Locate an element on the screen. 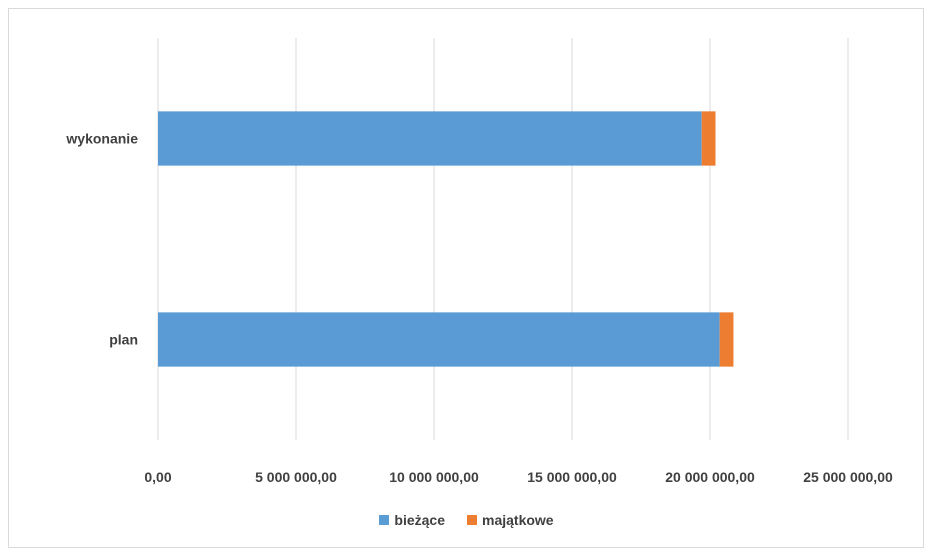  legend-label-biezace: bieżące is located at coordinates (419, 520).